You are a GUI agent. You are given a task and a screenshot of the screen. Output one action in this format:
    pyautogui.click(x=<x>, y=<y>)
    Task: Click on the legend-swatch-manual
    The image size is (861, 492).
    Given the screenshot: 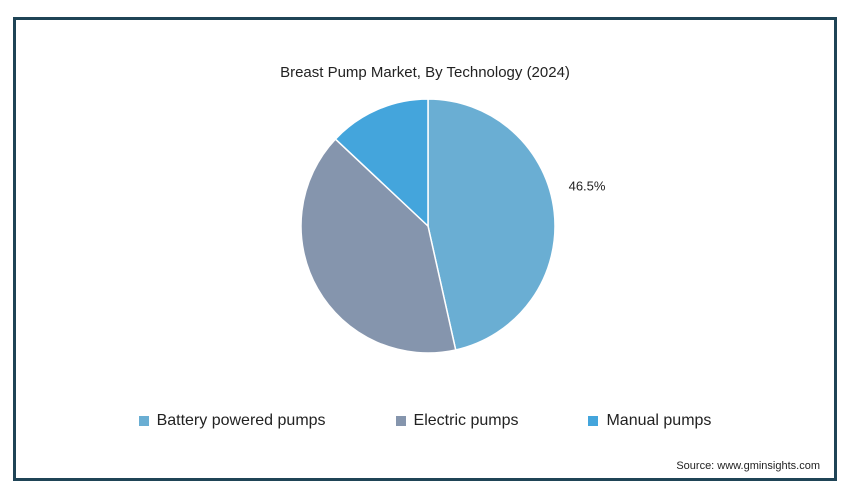 What is the action you would take?
    pyautogui.click(x=593, y=421)
    